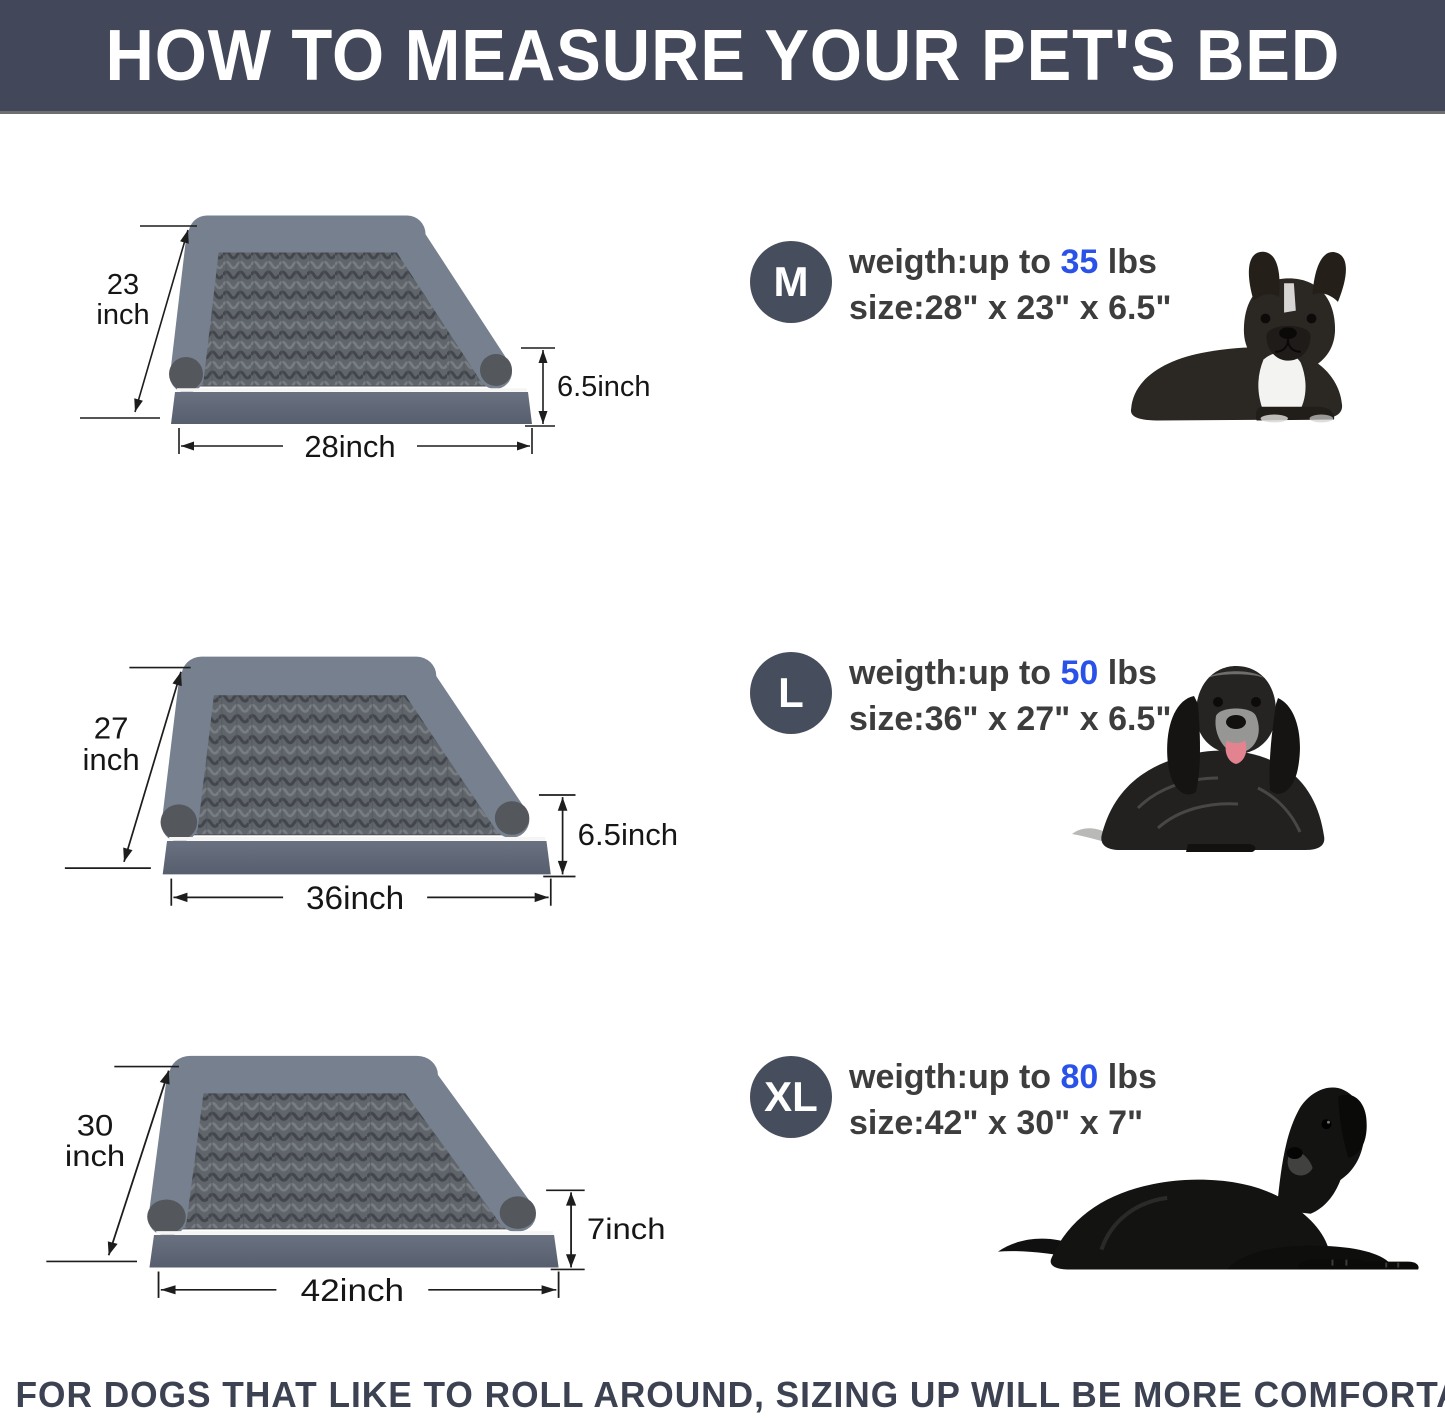  I want to click on header-banner: HOW TO MEASURE YOUR PET'S BED, so click(722, 57).